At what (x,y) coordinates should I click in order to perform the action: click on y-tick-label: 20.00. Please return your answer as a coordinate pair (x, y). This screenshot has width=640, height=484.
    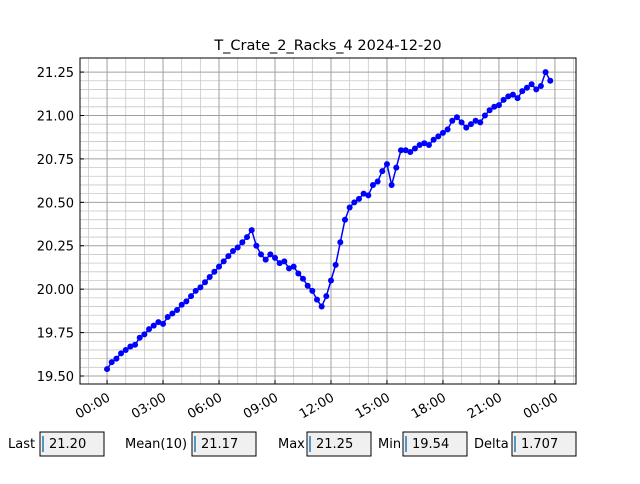
    Looking at the image, I should click on (55, 290).